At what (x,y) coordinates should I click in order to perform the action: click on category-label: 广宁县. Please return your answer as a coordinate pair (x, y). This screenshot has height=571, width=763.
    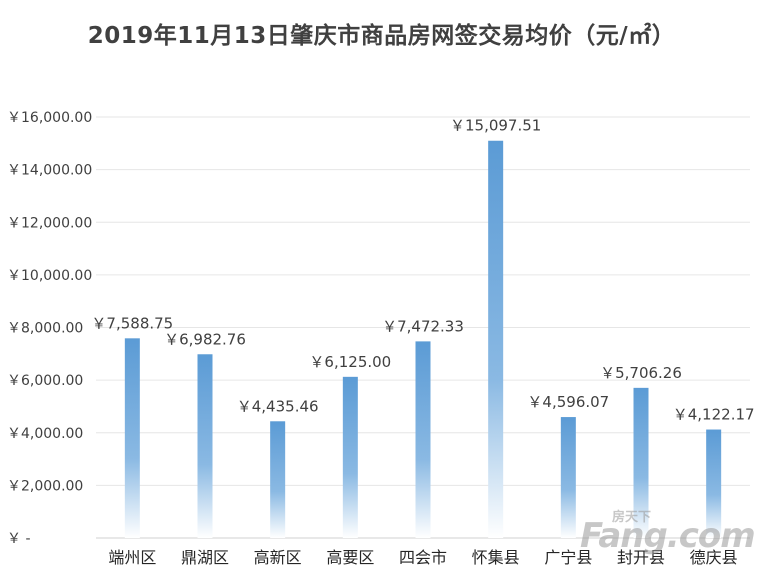
    Looking at the image, I should click on (568, 557).